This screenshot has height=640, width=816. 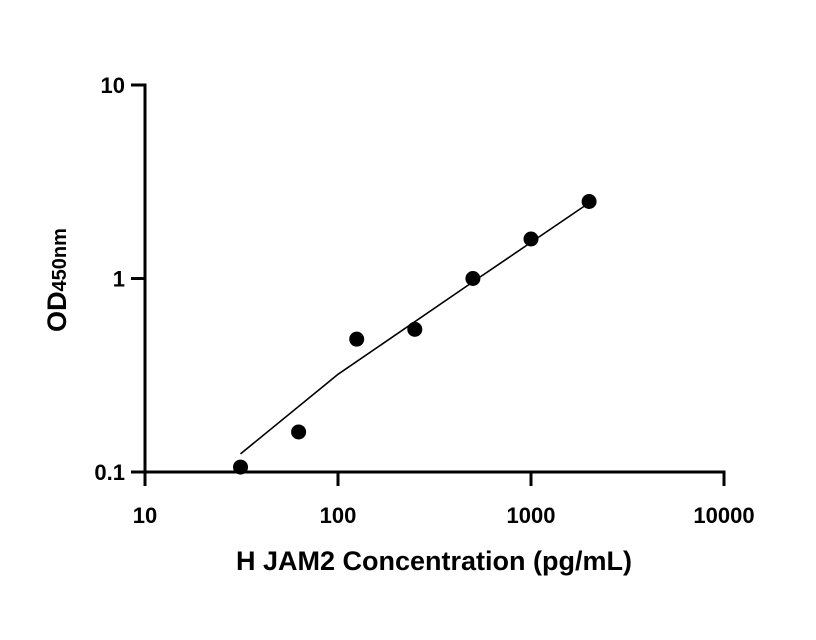 What do you see at coordinates (444, 500) in the screenshot?
I see `x-ticks: 10 100 1000 10000` at bounding box center [444, 500].